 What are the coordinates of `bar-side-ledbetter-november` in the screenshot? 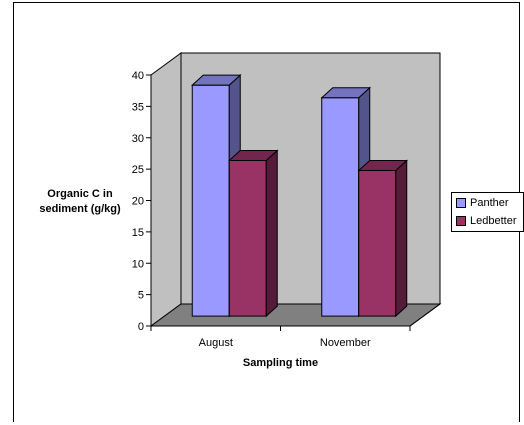 It's located at (401, 238).